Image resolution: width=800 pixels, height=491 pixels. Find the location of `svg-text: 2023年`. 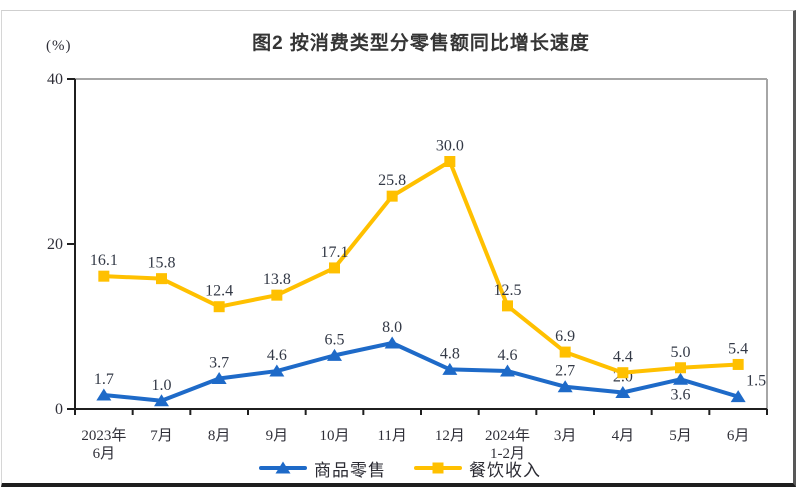

svg-text: 2023年 is located at coordinates (103, 435).